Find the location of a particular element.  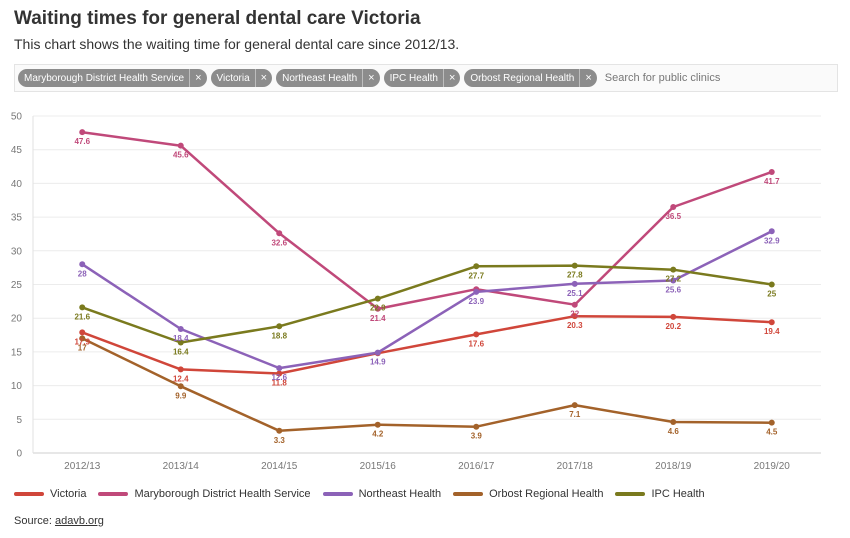

data-label: 47.6 is located at coordinates (82, 141).